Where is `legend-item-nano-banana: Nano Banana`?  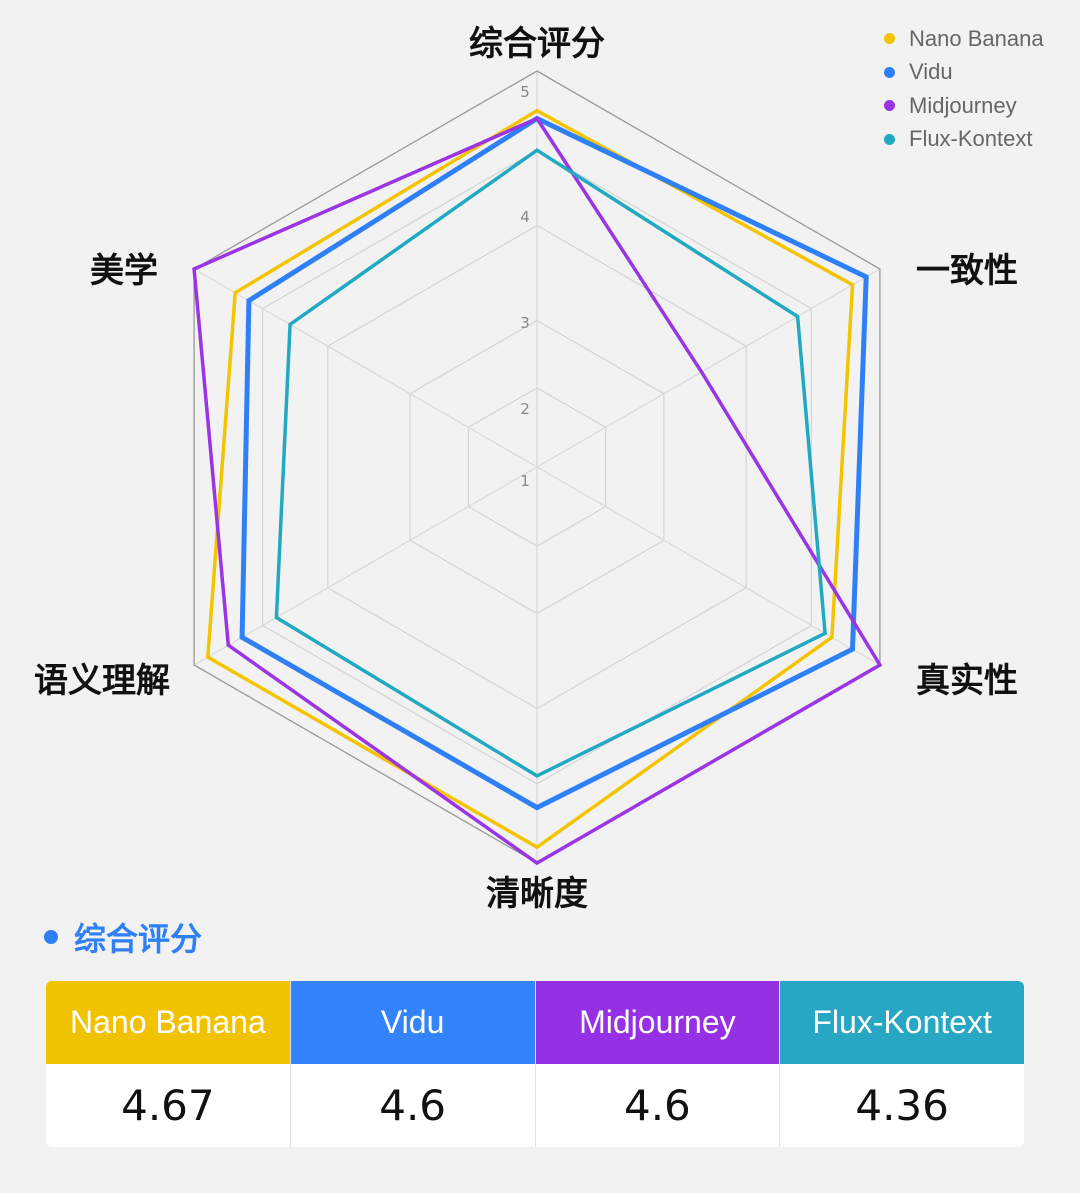 legend-item-nano-banana: Nano Banana is located at coordinates (964, 39).